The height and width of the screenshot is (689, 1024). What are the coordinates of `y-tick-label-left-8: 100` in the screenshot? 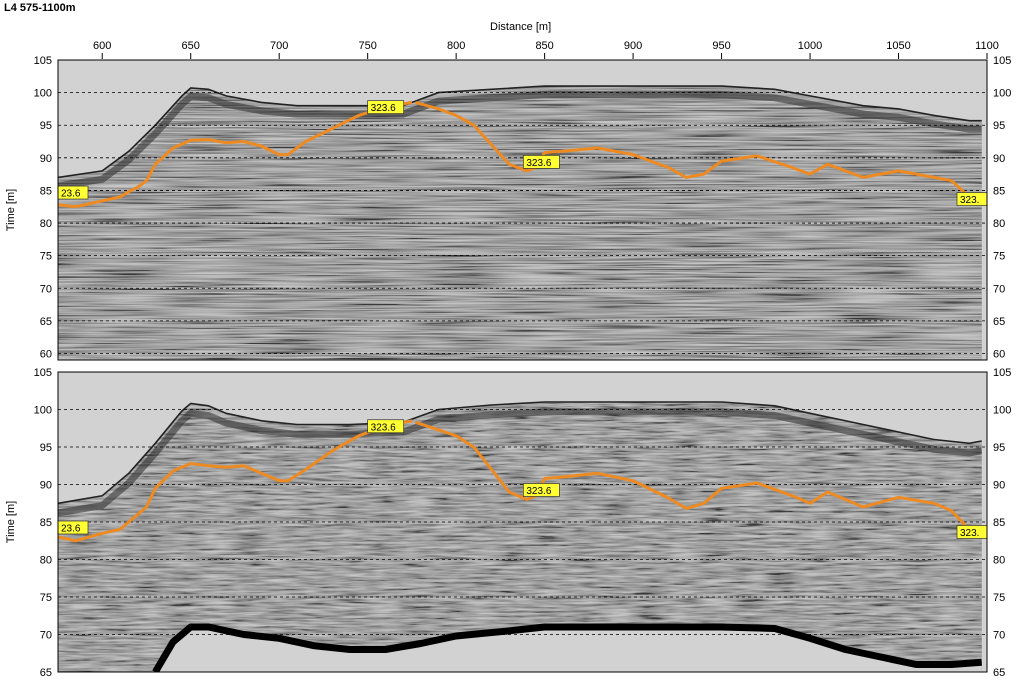 It's located at (43, 94).